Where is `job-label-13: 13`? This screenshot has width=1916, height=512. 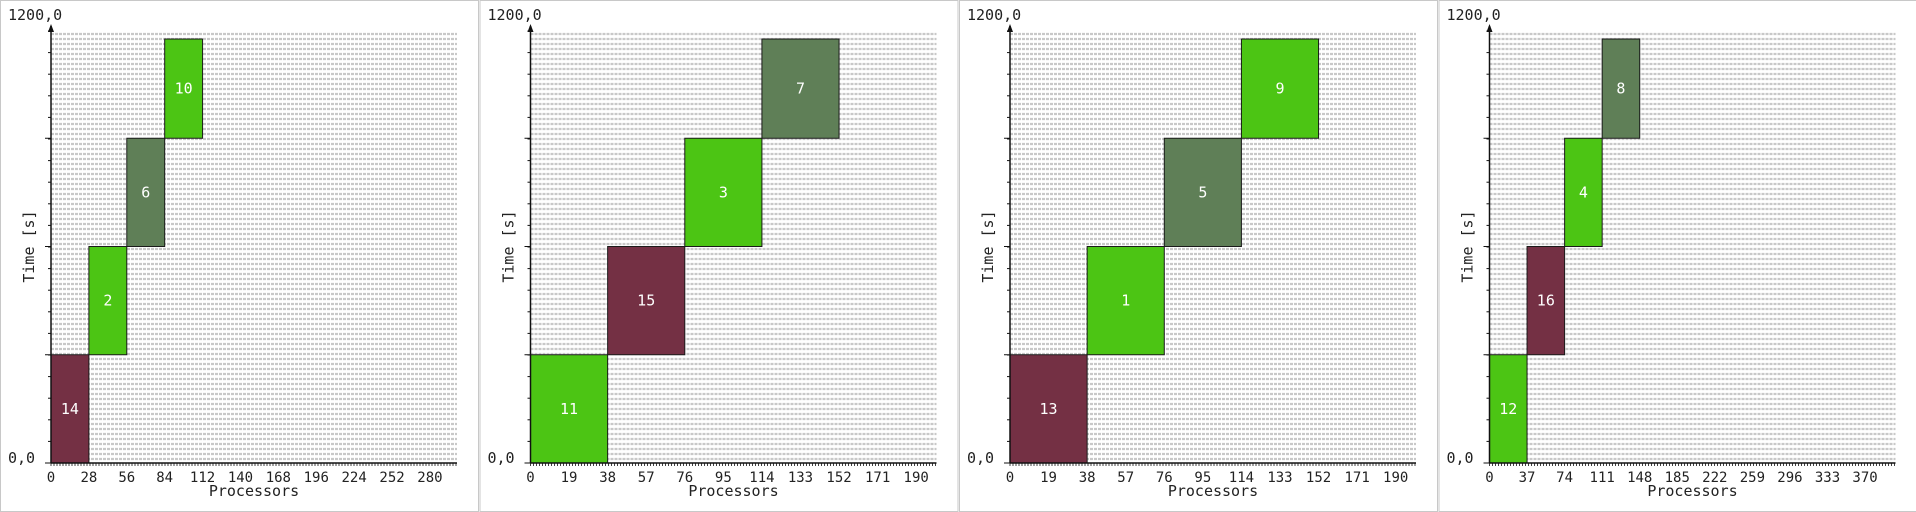
job-label-13: 13 is located at coordinates (1049, 409).